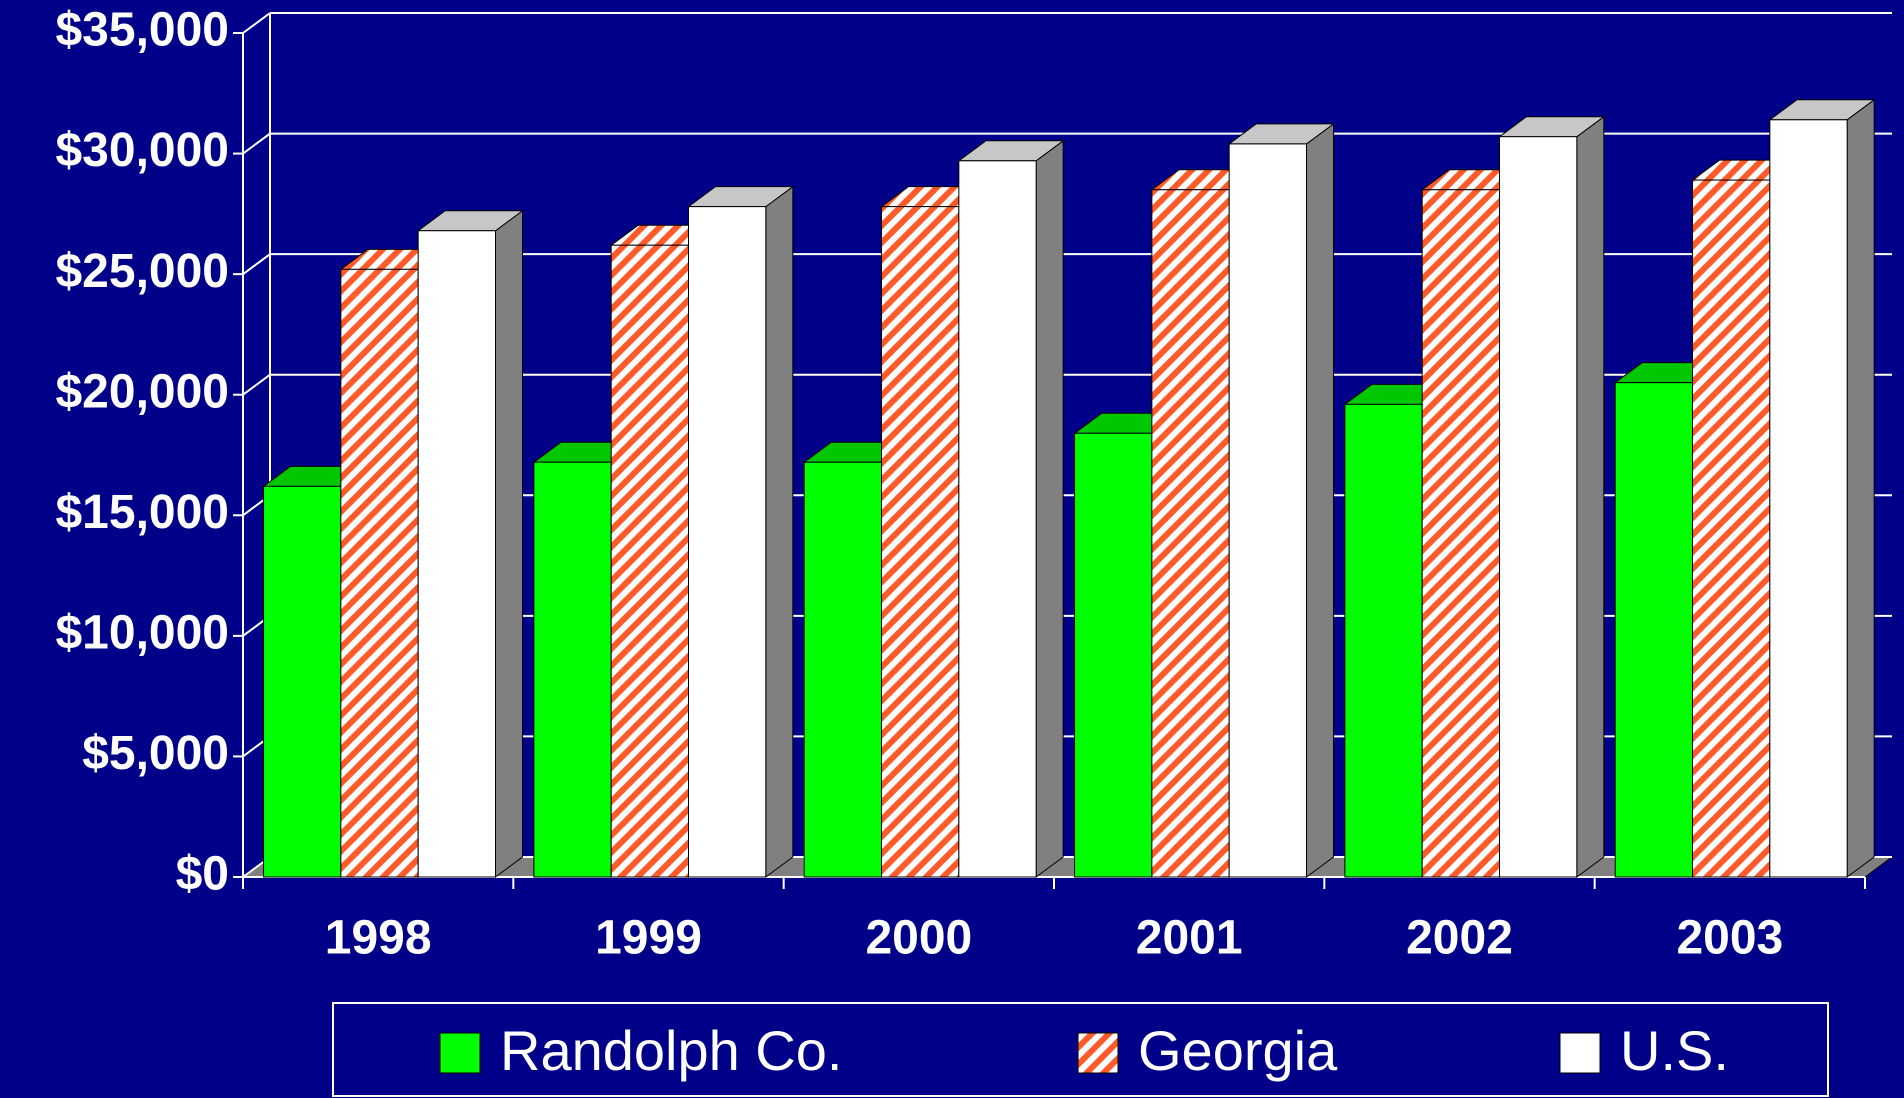 The width and height of the screenshot is (1904, 1098). I want to click on x-tick-label: 1998, so click(378, 938).